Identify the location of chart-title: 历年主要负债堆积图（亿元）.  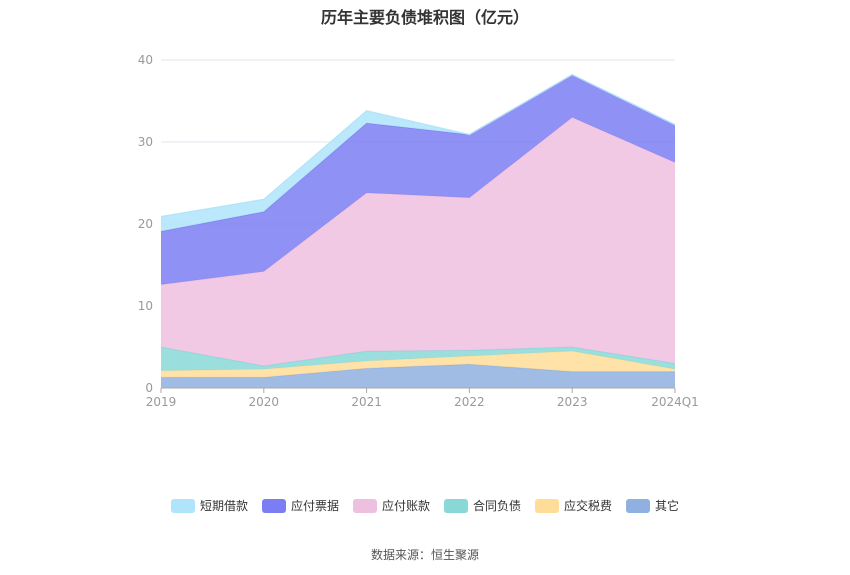
(424, 17).